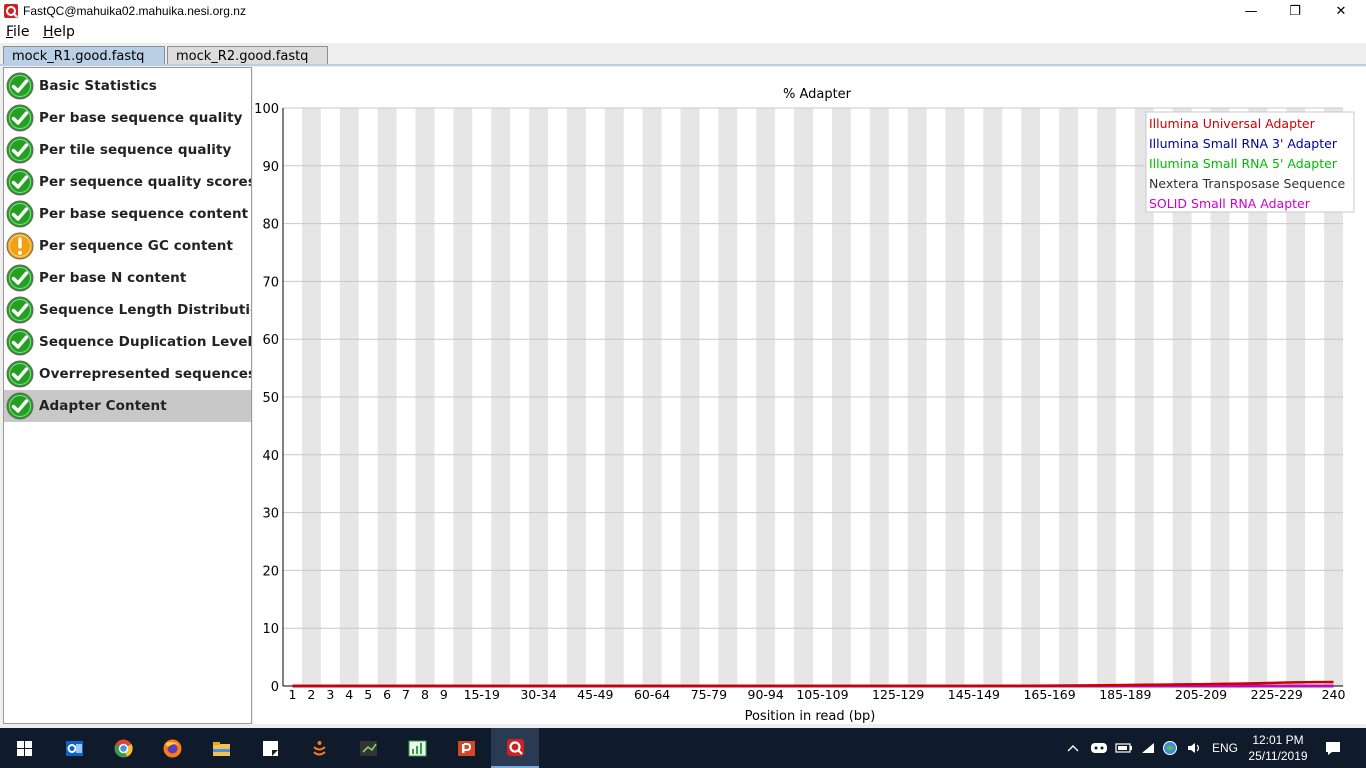 The height and width of the screenshot is (768, 1366). What do you see at coordinates (822, 694) in the screenshot?
I see `x-tick-label: 105-109` at bounding box center [822, 694].